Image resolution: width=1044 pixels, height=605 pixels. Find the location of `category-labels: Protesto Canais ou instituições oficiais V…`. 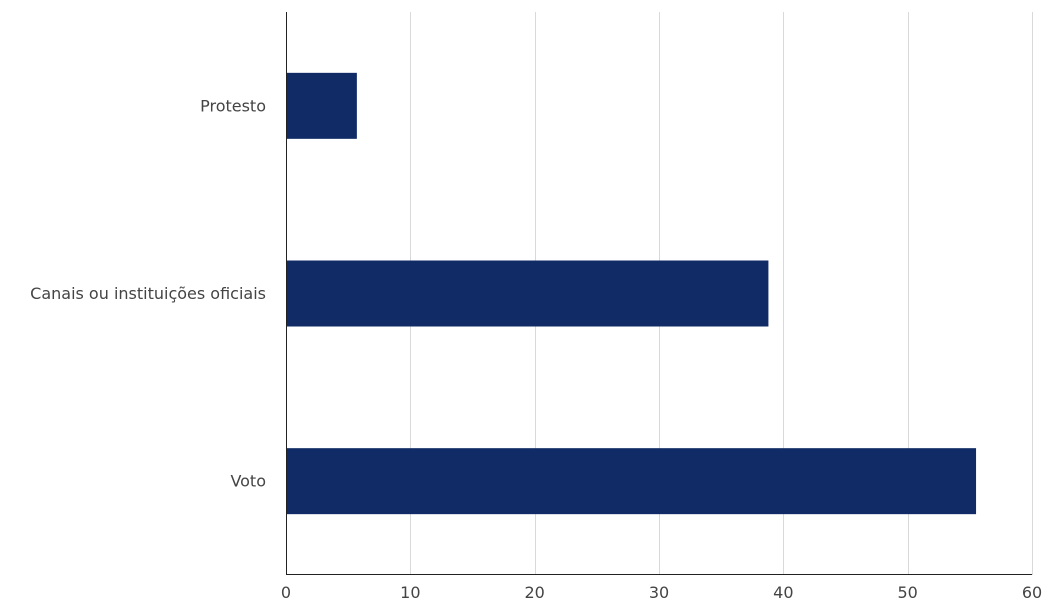

category-labels: Protesto Canais ou instituições oficiais V… is located at coordinates (148, 293).